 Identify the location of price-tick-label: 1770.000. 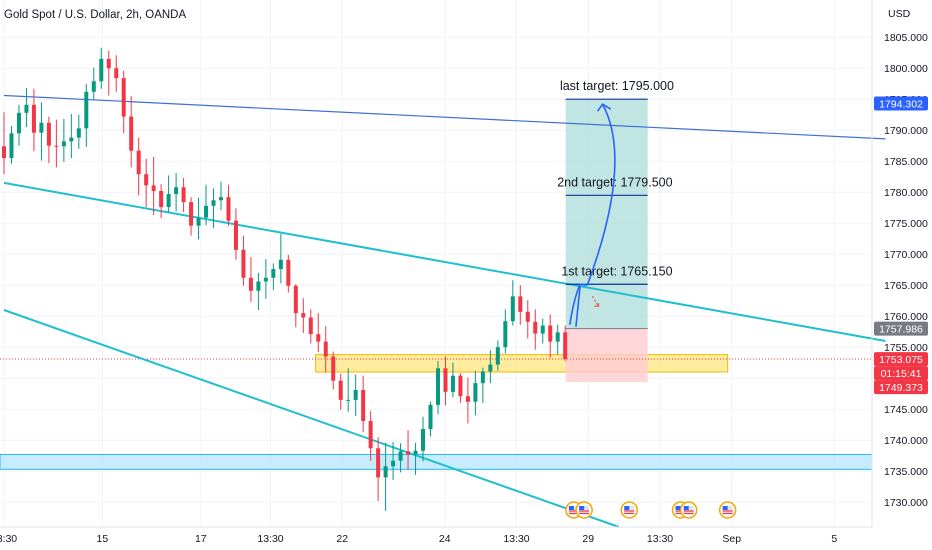
(906, 255).